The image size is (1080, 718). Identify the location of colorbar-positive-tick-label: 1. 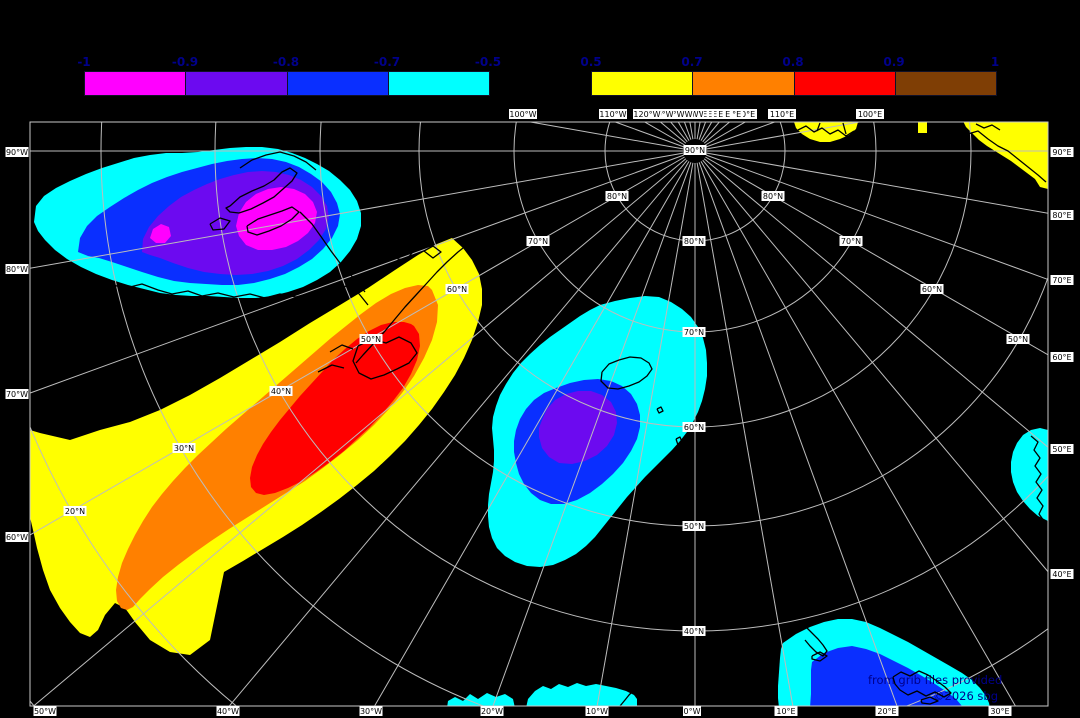
(995, 62).